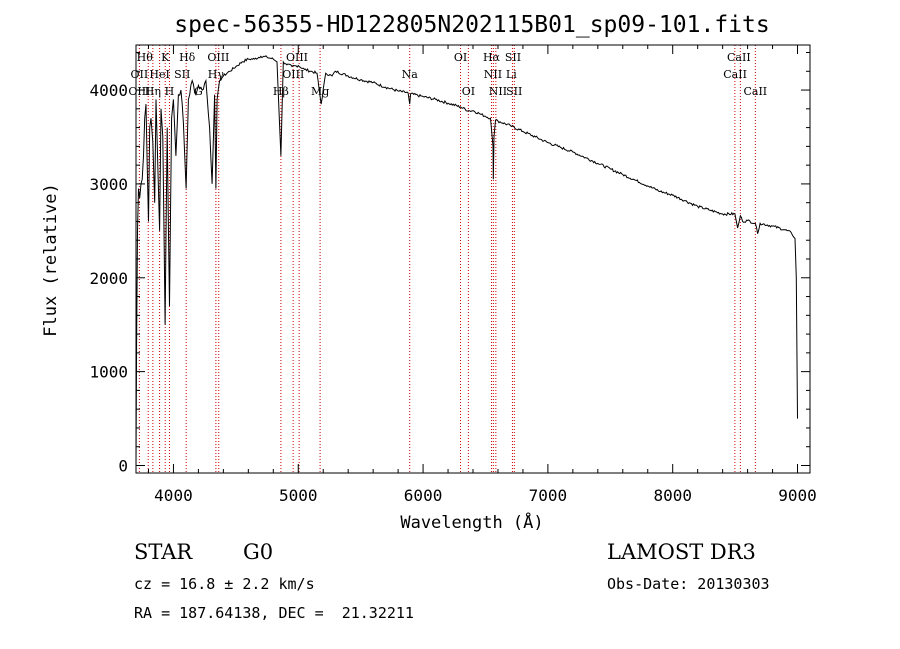  I want to click on x-tick-label-1: 5000, so click(298, 495).